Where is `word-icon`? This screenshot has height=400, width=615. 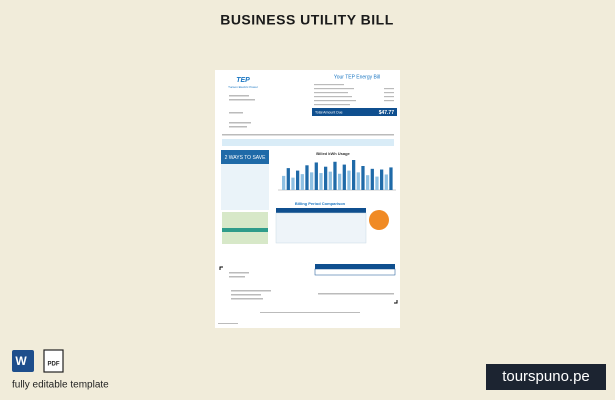 word-icon is located at coordinates (23, 361).